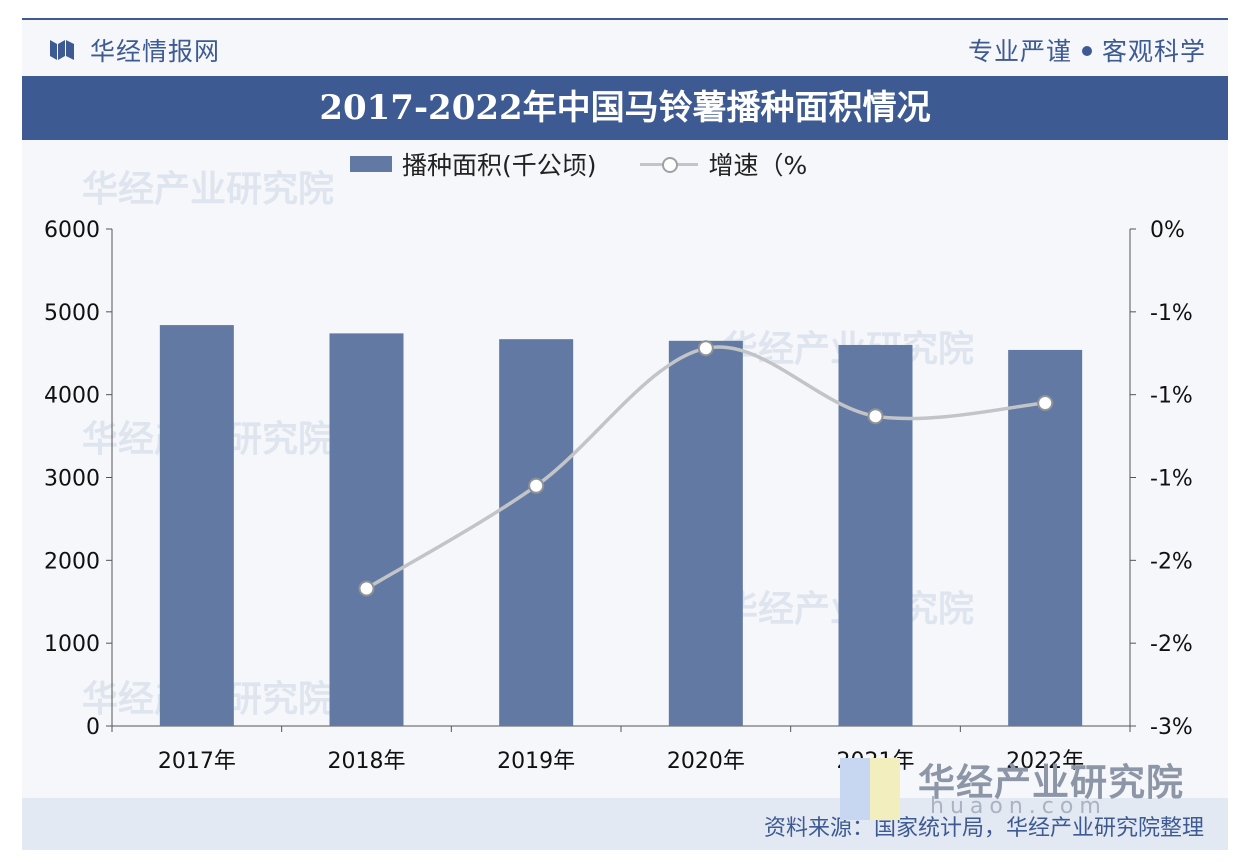 The height and width of the screenshot is (868, 1250). What do you see at coordinates (1018, 806) in the screenshot?
I see `corner-brand-url: huaon.com` at bounding box center [1018, 806].